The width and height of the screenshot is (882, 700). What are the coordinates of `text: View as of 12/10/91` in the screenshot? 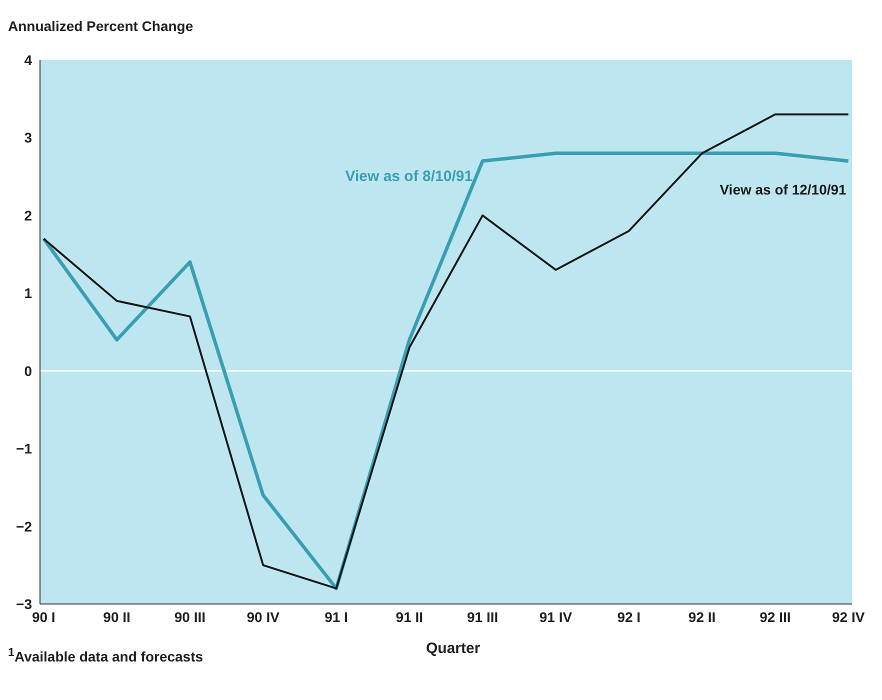 It's located at (783, 189).